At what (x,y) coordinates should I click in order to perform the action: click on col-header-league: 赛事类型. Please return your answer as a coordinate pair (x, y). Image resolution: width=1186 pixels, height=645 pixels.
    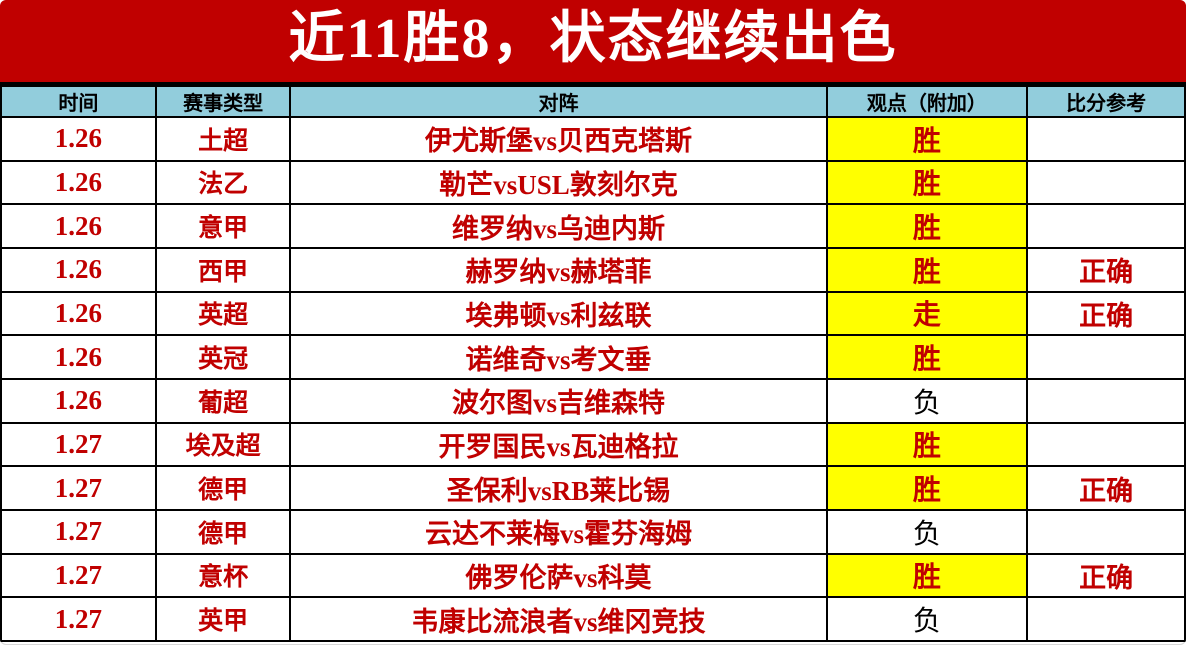
    Looking at the image, I should click on (223, 101).